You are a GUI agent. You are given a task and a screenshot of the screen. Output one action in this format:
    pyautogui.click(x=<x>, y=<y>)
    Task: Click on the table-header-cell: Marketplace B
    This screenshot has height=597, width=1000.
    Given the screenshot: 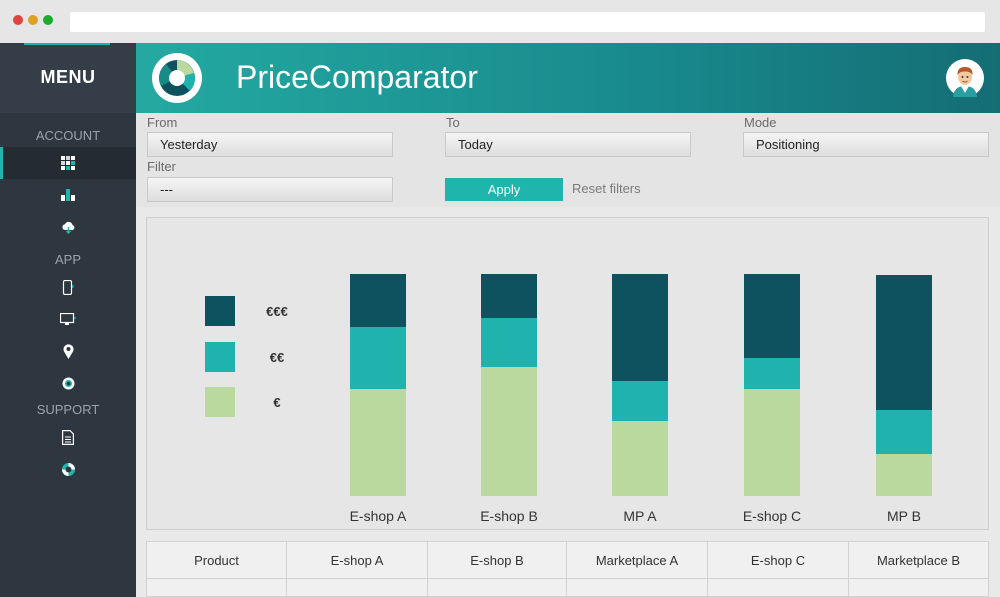 What is the action you would take?
    pyautogui.click(x=918, y=560)
    